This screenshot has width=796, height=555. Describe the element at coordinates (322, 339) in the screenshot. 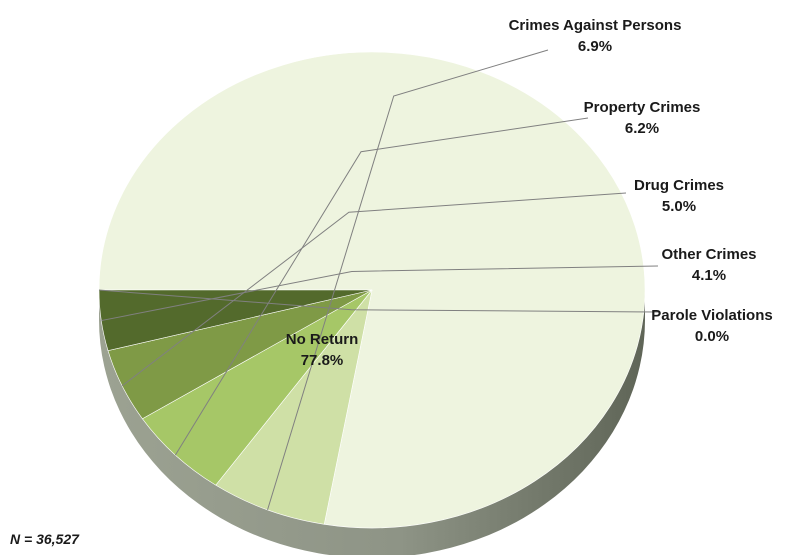

I see `slice-label-no-return: No Return` at that location.